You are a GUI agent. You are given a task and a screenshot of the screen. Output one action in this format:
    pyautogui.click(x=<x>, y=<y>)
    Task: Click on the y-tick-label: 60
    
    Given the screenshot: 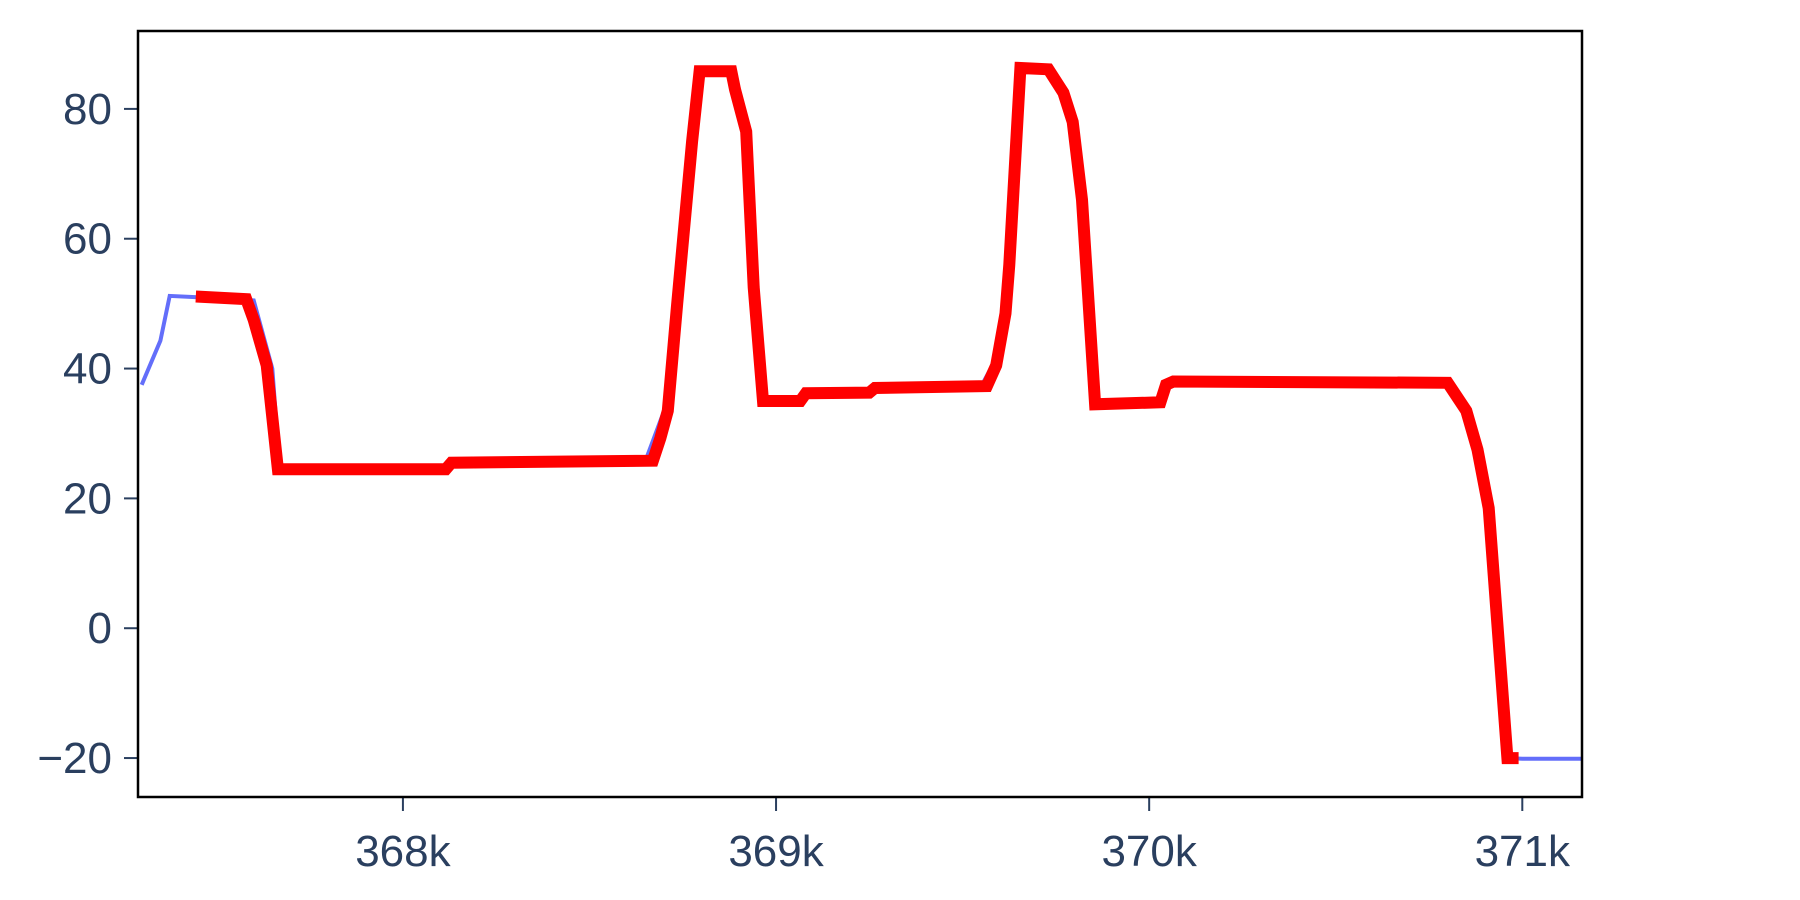 What is the action you would take?
    pyautogui.click(x=87, y=239)
    